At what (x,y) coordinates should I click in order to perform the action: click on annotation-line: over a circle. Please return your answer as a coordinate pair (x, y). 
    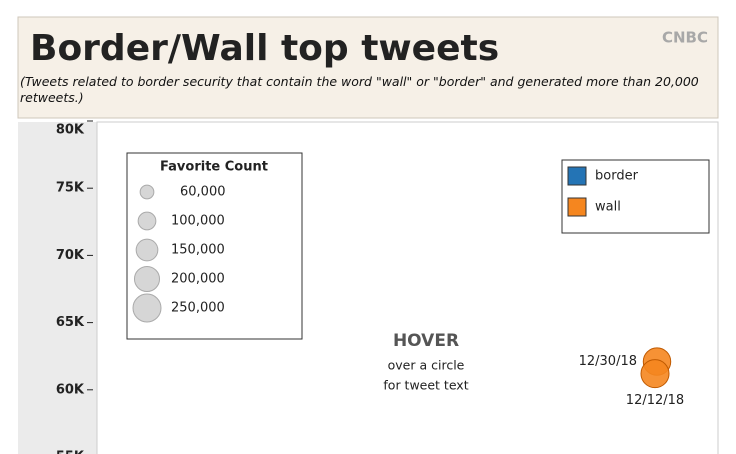
    Looking at the image, I should click on (426, 365).